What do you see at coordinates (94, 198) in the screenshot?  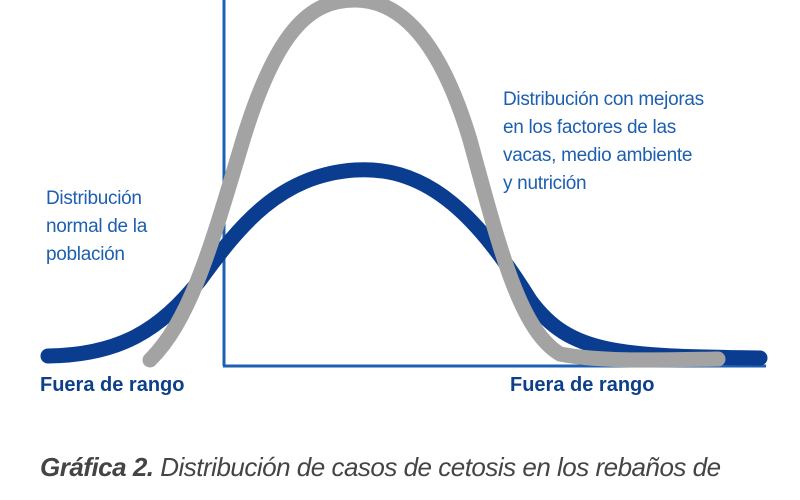 I see `note-line: Distribución` at bounding box center [94, 198].